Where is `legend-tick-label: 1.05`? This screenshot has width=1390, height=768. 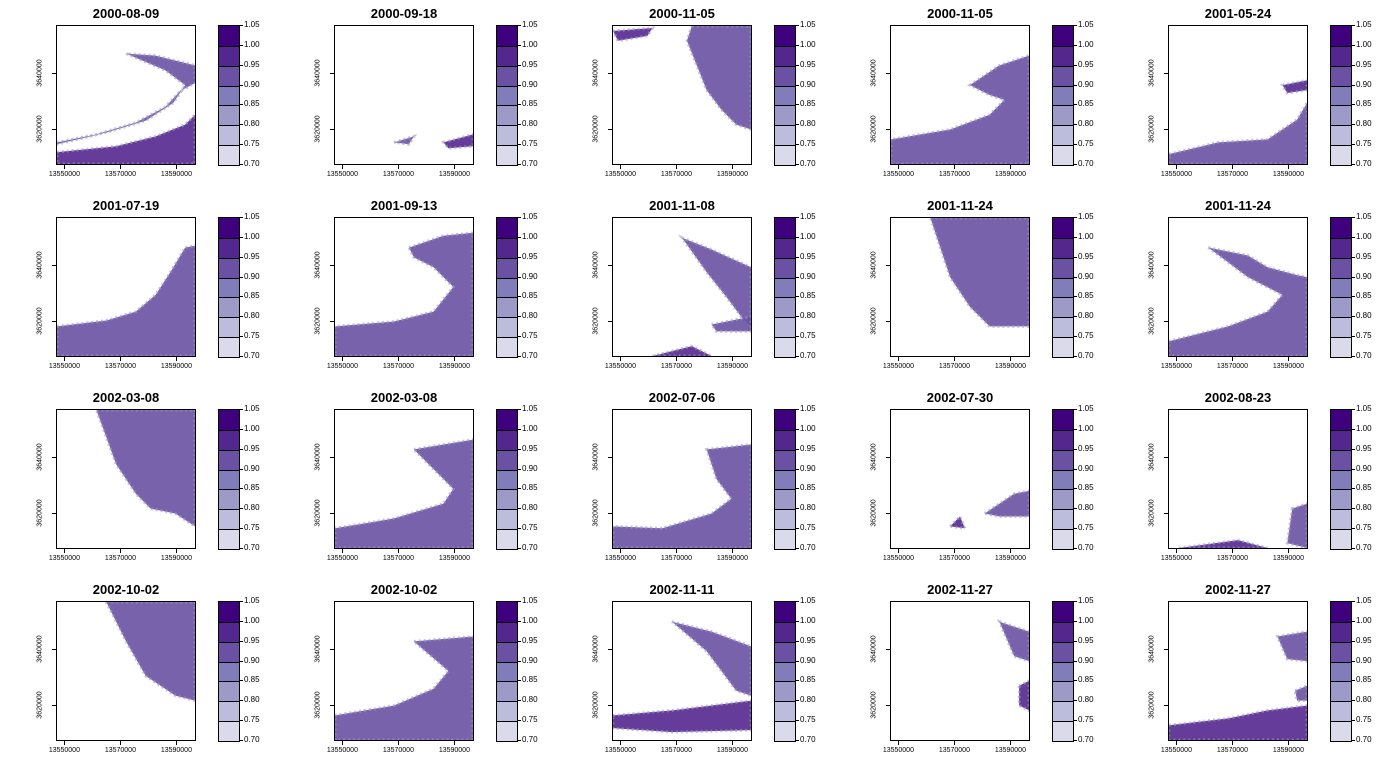 legend-tick-label: 1.05 is located at coordinates (1364, 216).